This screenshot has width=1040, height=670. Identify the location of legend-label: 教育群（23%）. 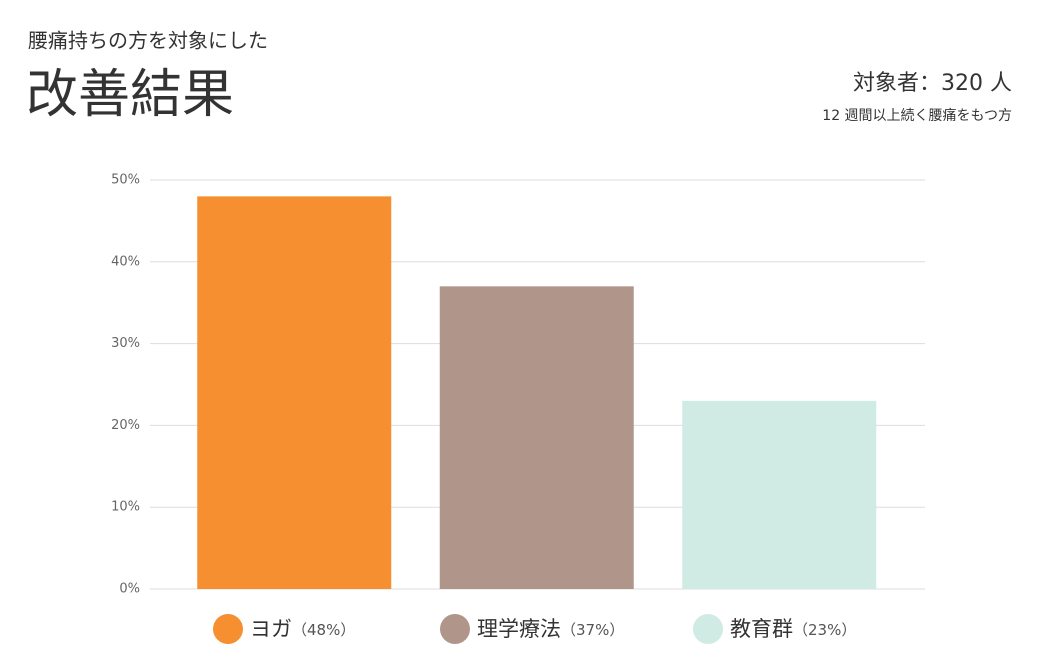
(793, 629).